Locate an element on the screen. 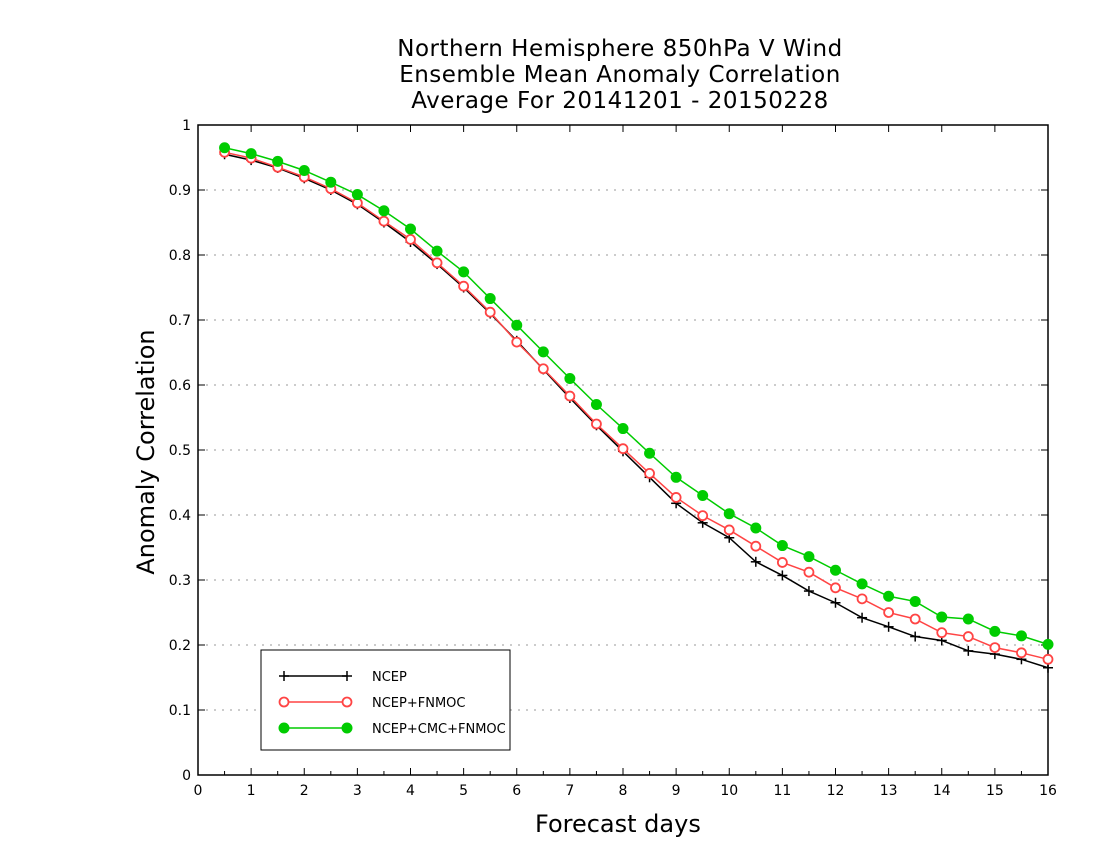  legend-label-ncep-cmc-fnmoc: NCEP+CMC+FNMOC is located at coordinates (439, 729).